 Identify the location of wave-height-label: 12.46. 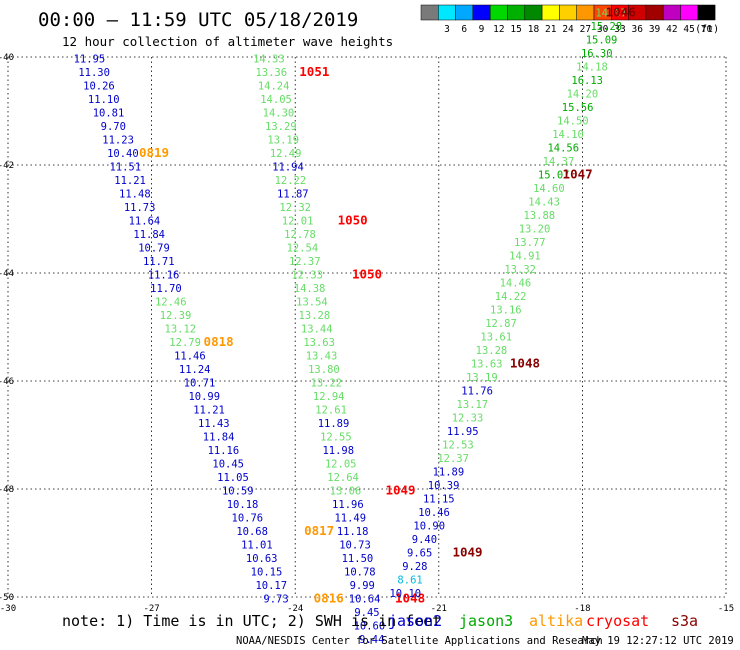
(171, 302).